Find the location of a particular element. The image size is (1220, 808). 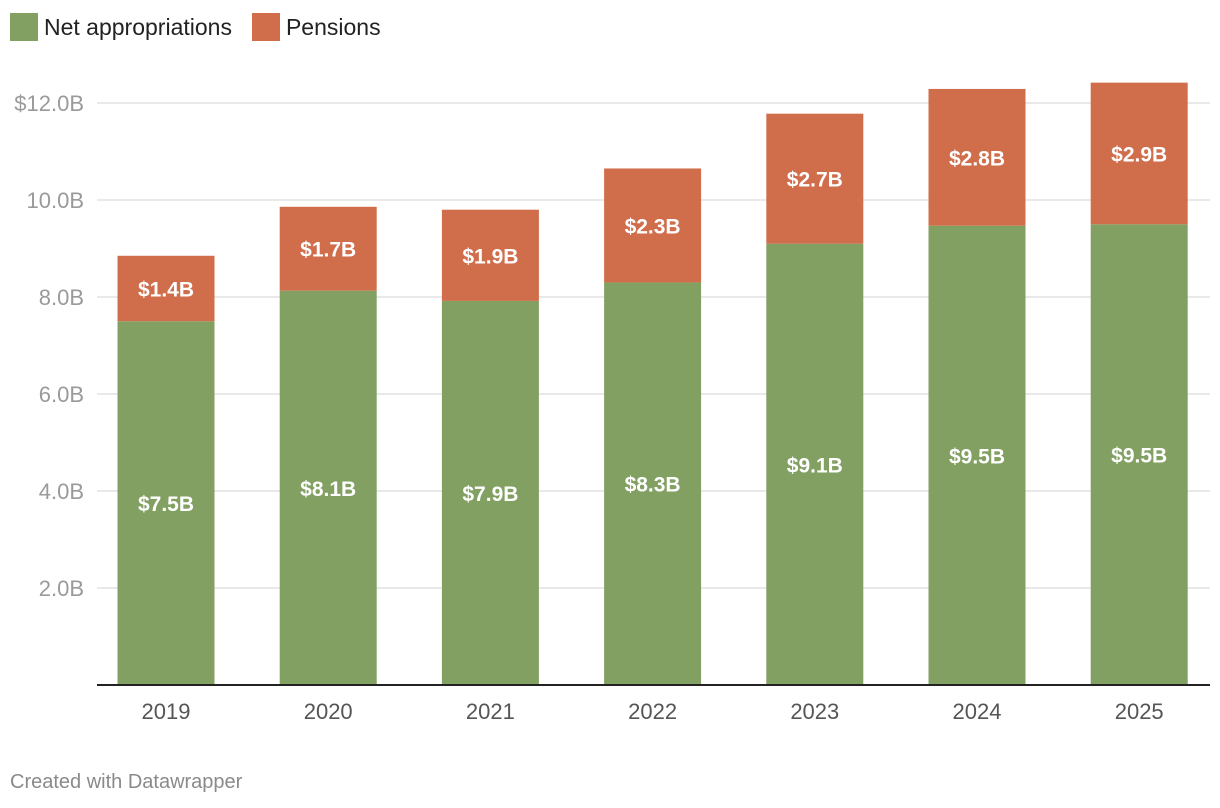

x-tick-label: 2023 is located at coordinates (814, 711).